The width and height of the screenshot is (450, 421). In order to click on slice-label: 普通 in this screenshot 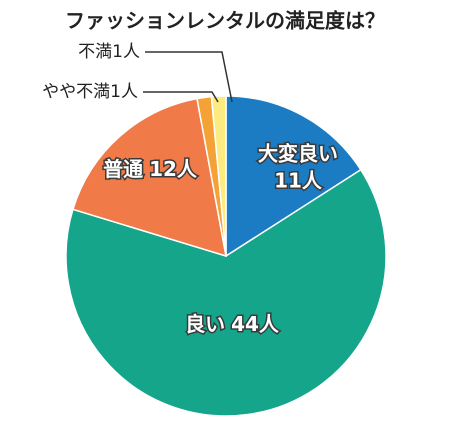, I will do `click(123, 169)`.